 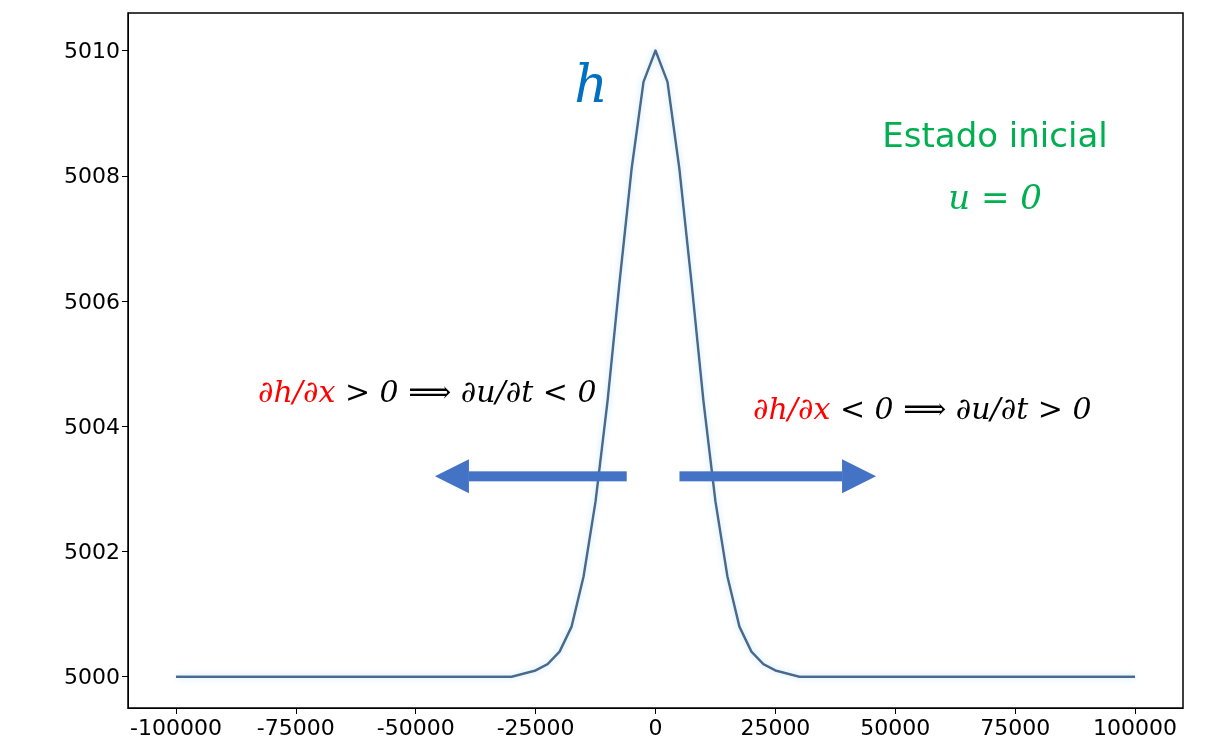 I want to click on x-tick-label: -75000, so click(x=295, y=727).